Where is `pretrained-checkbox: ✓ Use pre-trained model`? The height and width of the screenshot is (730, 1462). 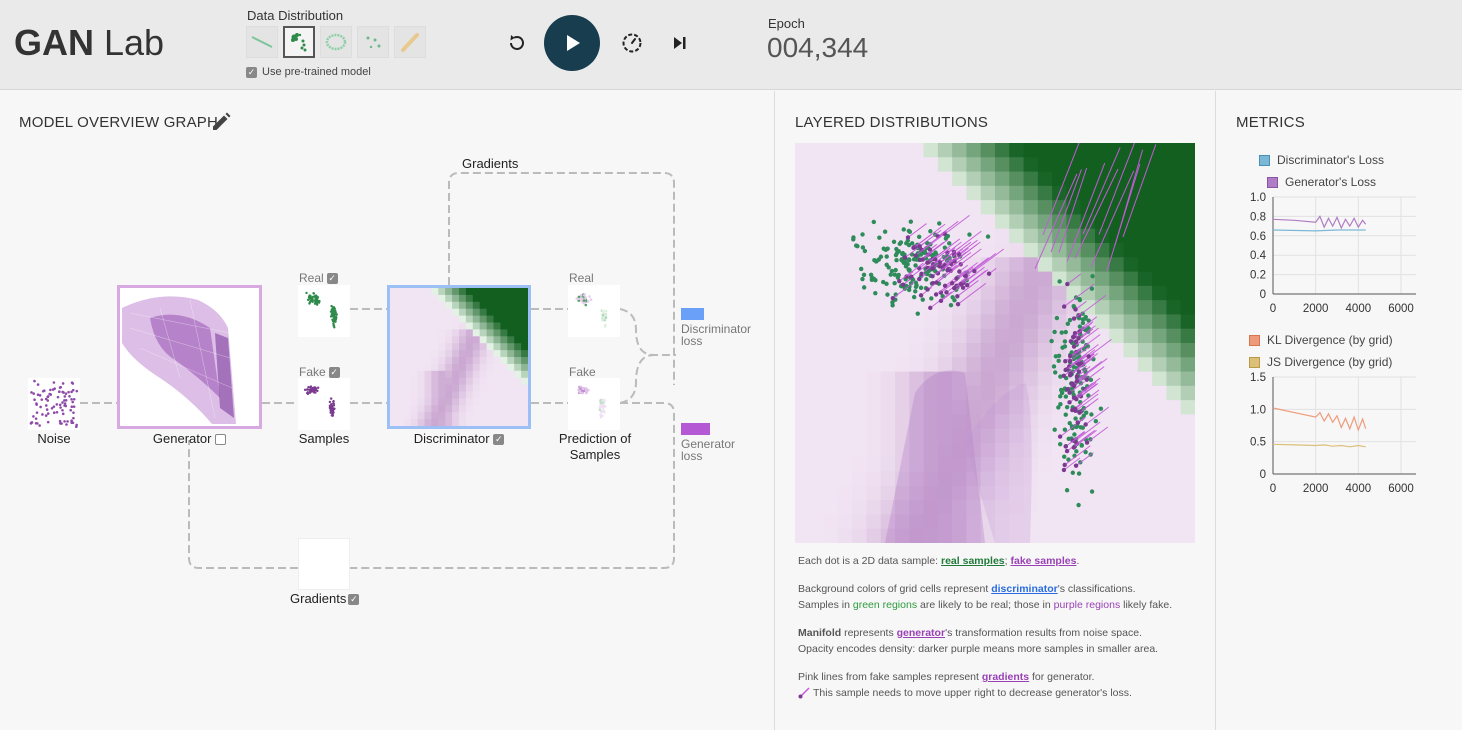 pretrained-checkbox: ✓ Use pre-trained model is located at coordinates (308, 72).